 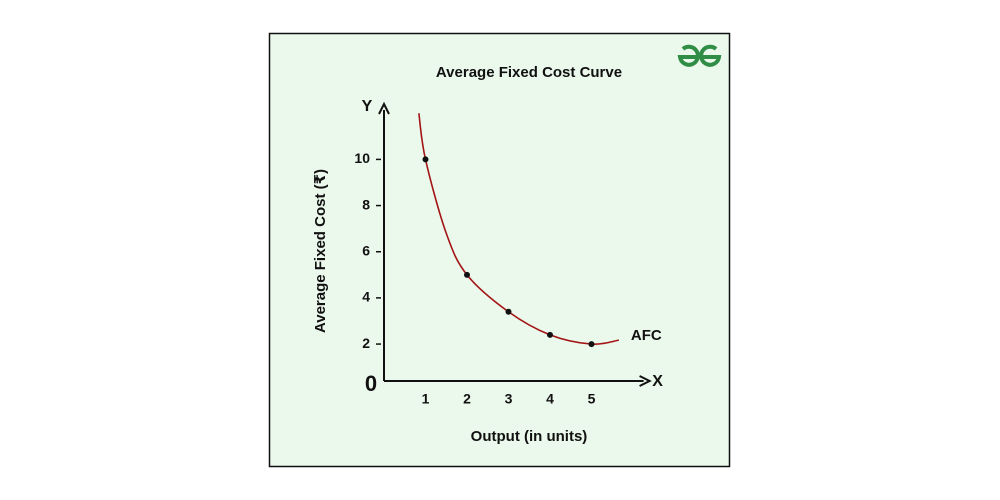 What do you see at coordinates (550, 399) in the screenshot?
I see `x-tick-label: 4` at bounding box center [550, 399].